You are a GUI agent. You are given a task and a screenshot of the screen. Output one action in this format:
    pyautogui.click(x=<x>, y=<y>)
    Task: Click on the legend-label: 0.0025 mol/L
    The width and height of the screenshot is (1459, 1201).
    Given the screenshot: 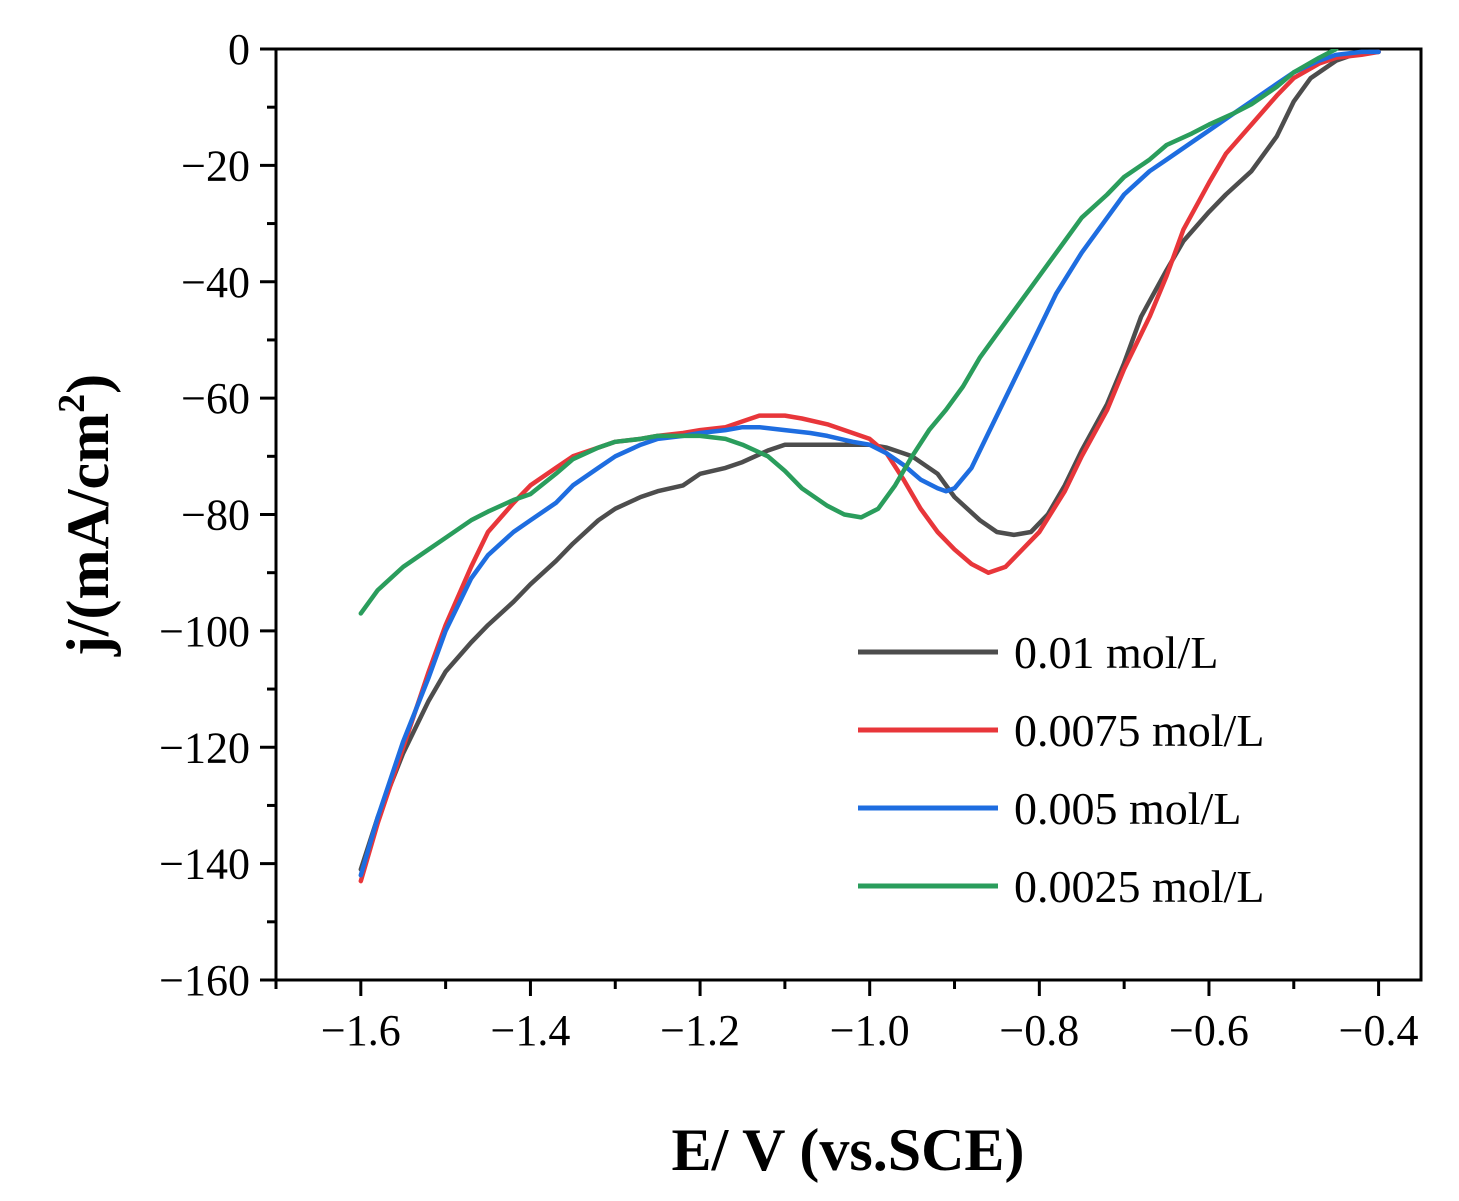 What is the action you would take?
    pyautogui.click(x=1139, y=886)
    